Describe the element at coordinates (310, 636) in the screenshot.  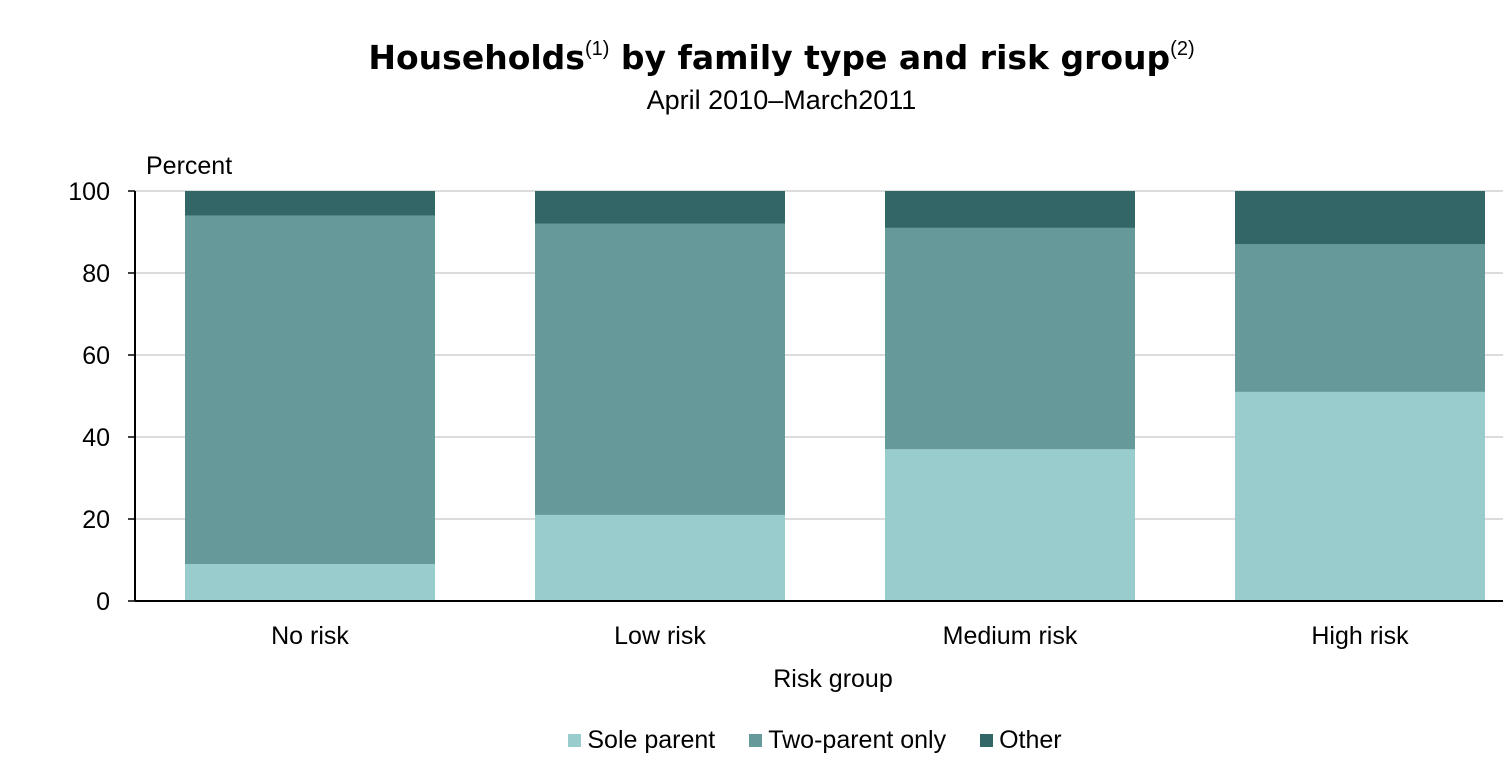
I see `x-tick-label: No risk` at that location.